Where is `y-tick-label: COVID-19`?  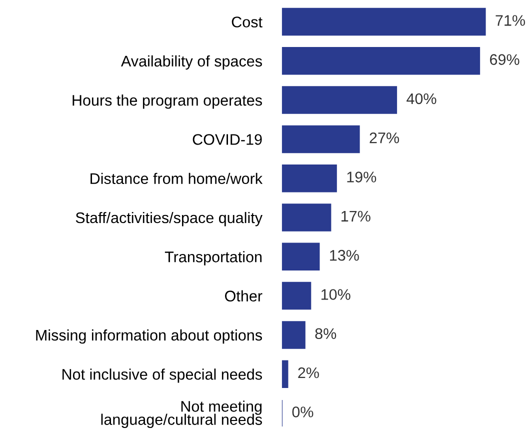
y-tick-label: COVID-19 is located at coordinates (227, 139).